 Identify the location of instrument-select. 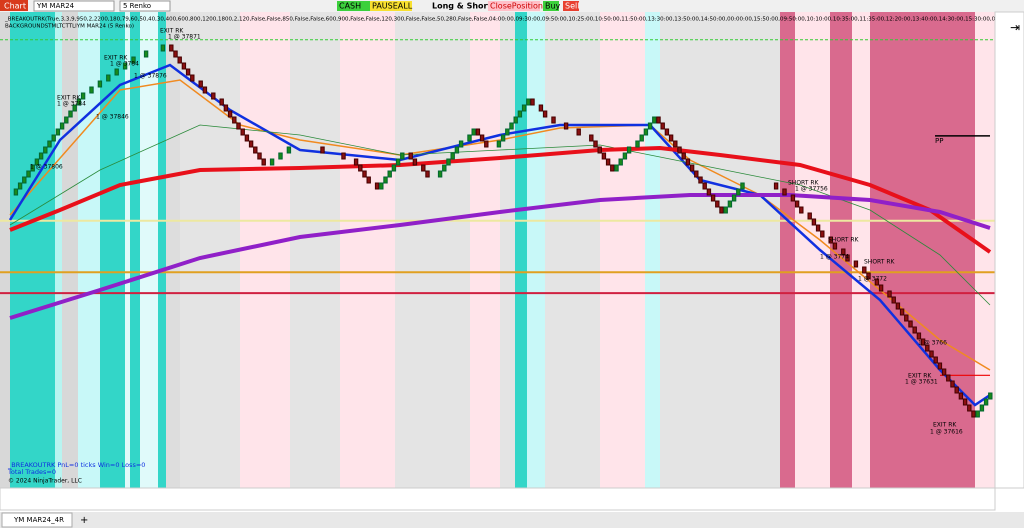
(74, 6).